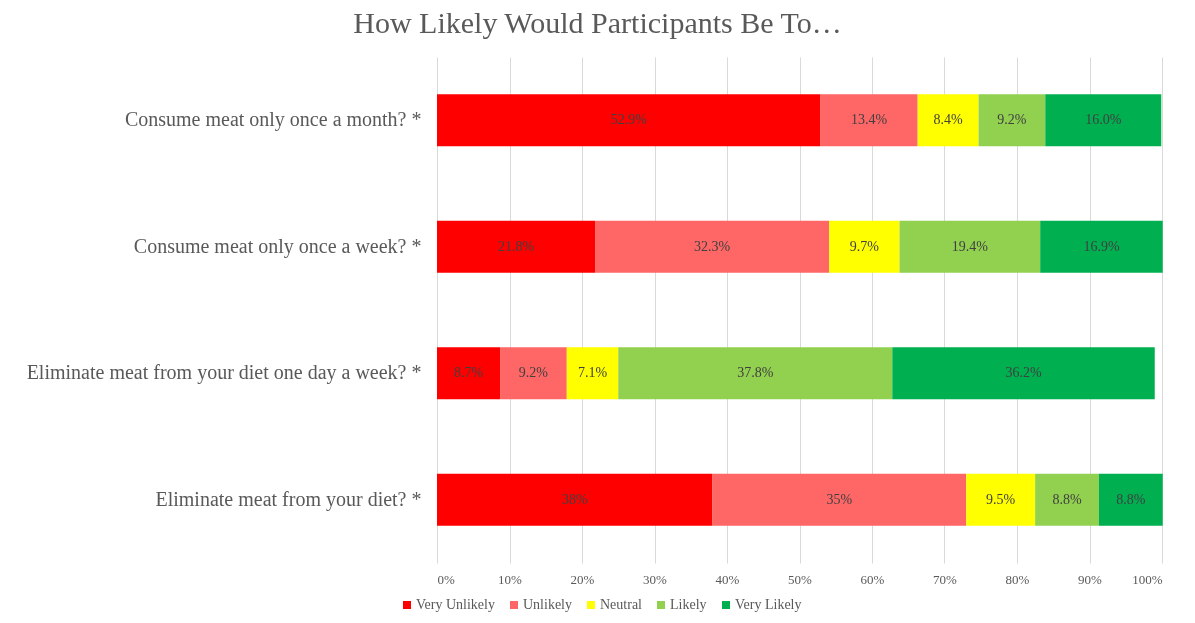 The height and width of the screenshot is (623, 1195). I want to click on data-label: 35%, so click(839, 499).